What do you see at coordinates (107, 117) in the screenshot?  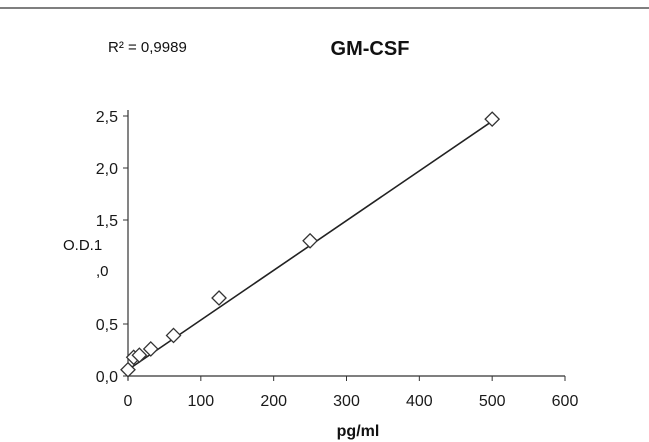 I see `y-tick-label: 2,5` at bounding box center [107, 117].